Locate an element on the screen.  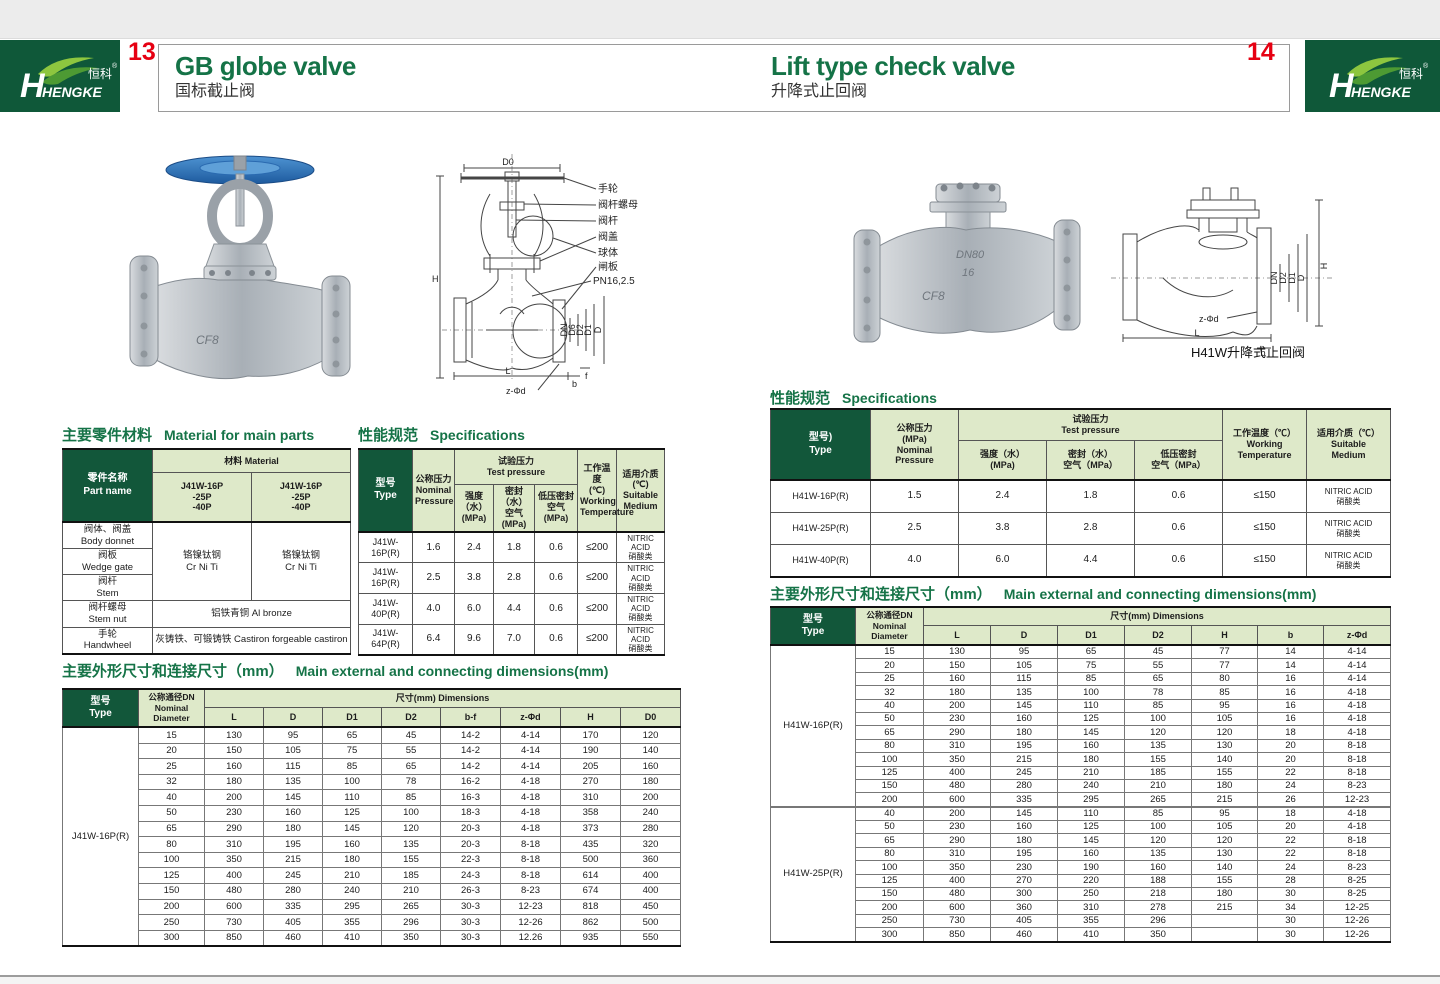
table-cell: 245 is located at coordinates (1024, 772).